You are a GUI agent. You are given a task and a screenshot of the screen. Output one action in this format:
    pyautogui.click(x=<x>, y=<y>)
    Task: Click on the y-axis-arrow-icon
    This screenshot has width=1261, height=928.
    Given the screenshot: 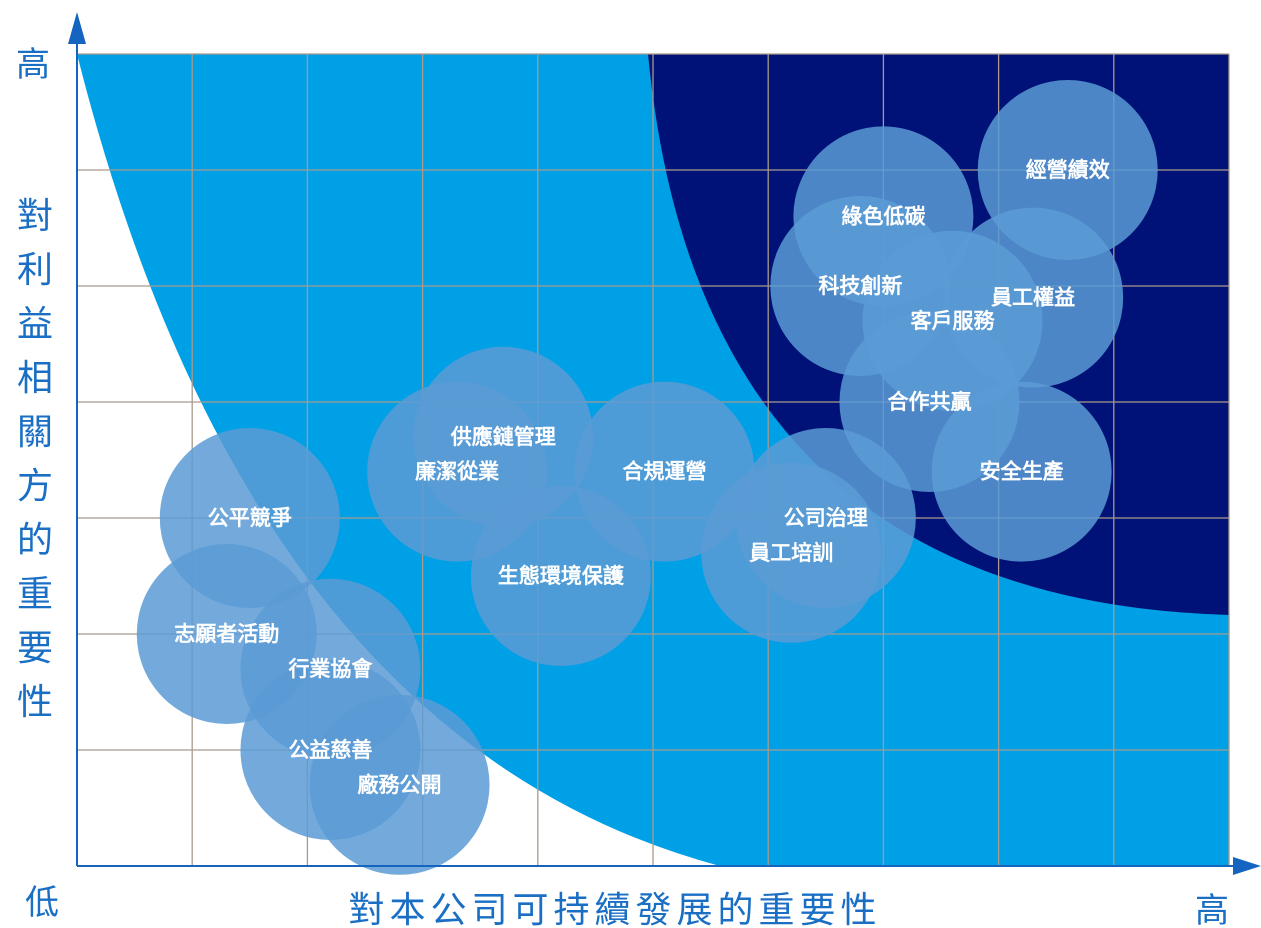 What is the action you would take?
    pyautogui.click(x=77, y=28)
    